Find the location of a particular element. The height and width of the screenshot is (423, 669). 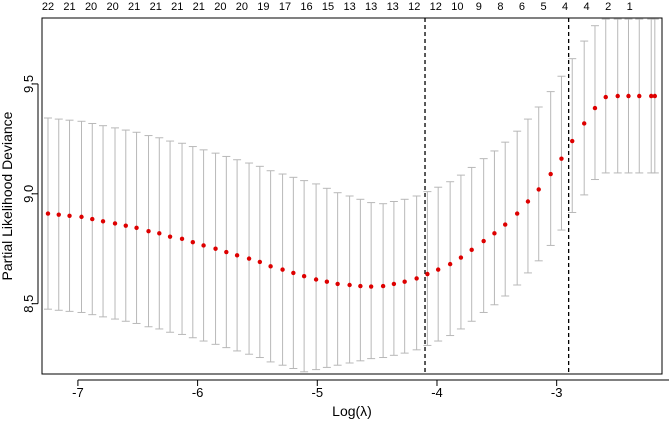

y-axis: 8.5 9.0 9.5 is located at coordinates (30, 194).